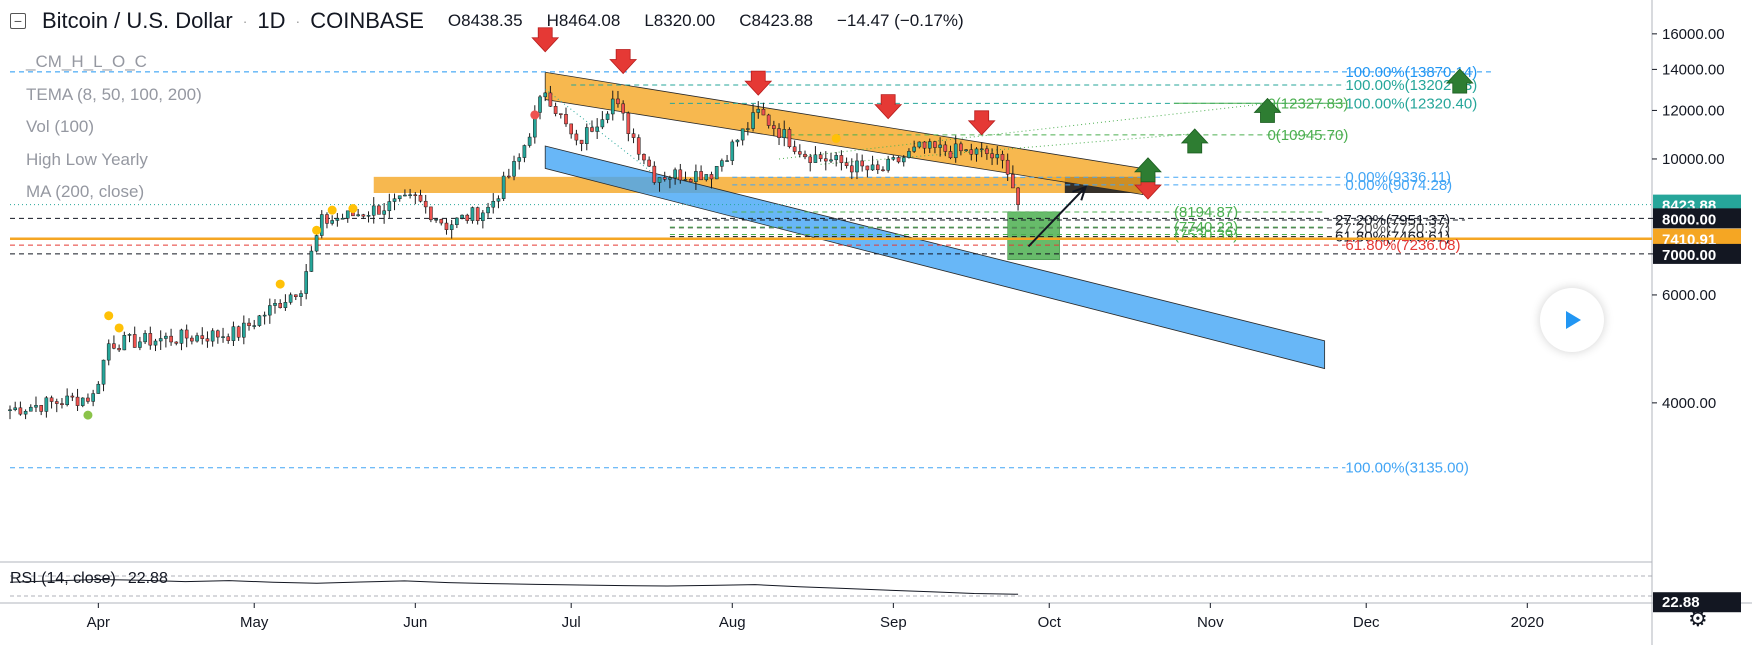 Image resolution: width=1752 pixels, height=645 pixels. What do you see at coordinates (87, 159) in the screenshot?
I see `indicator-high-low-yearly: High Low Yearly` at bounding box center [87, 159].